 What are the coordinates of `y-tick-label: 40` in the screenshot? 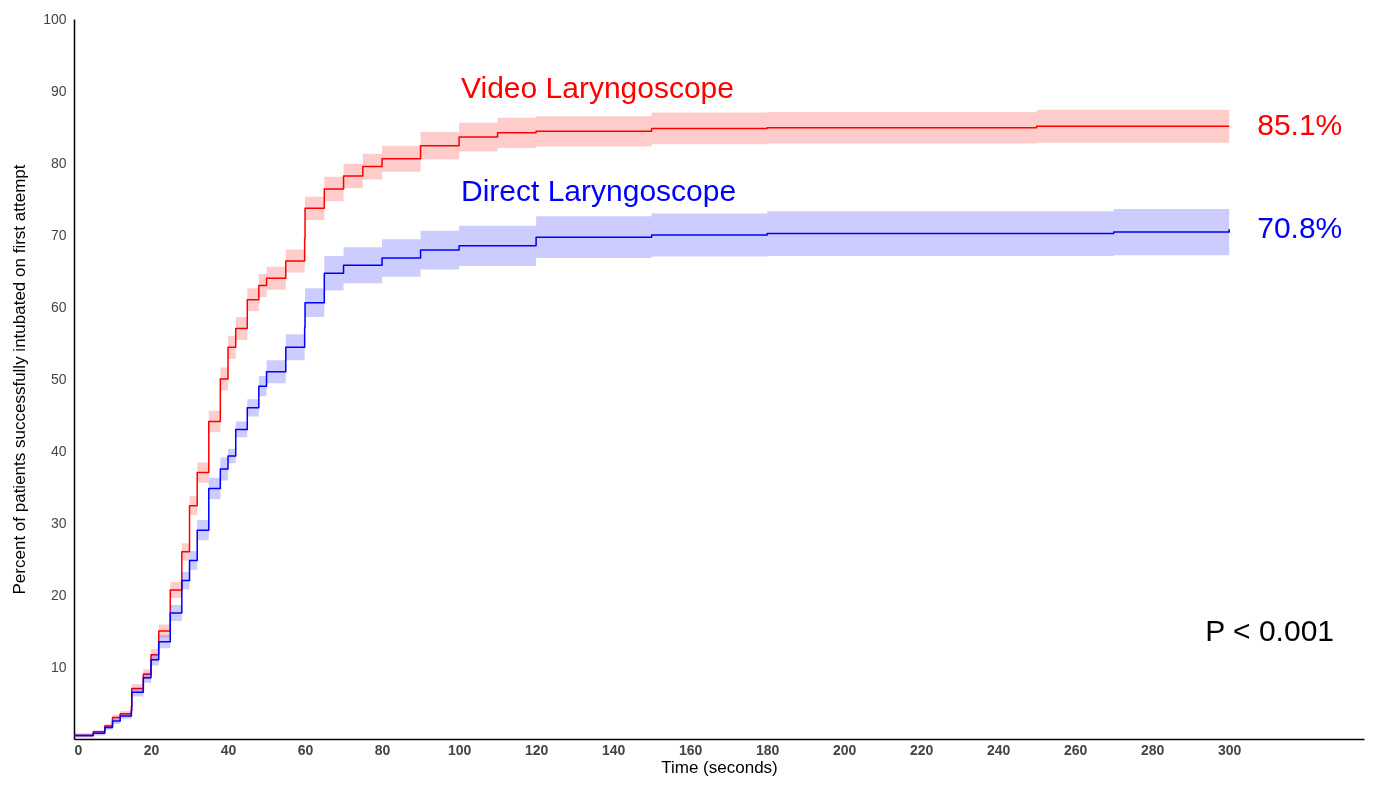 It's located at (58, 450).